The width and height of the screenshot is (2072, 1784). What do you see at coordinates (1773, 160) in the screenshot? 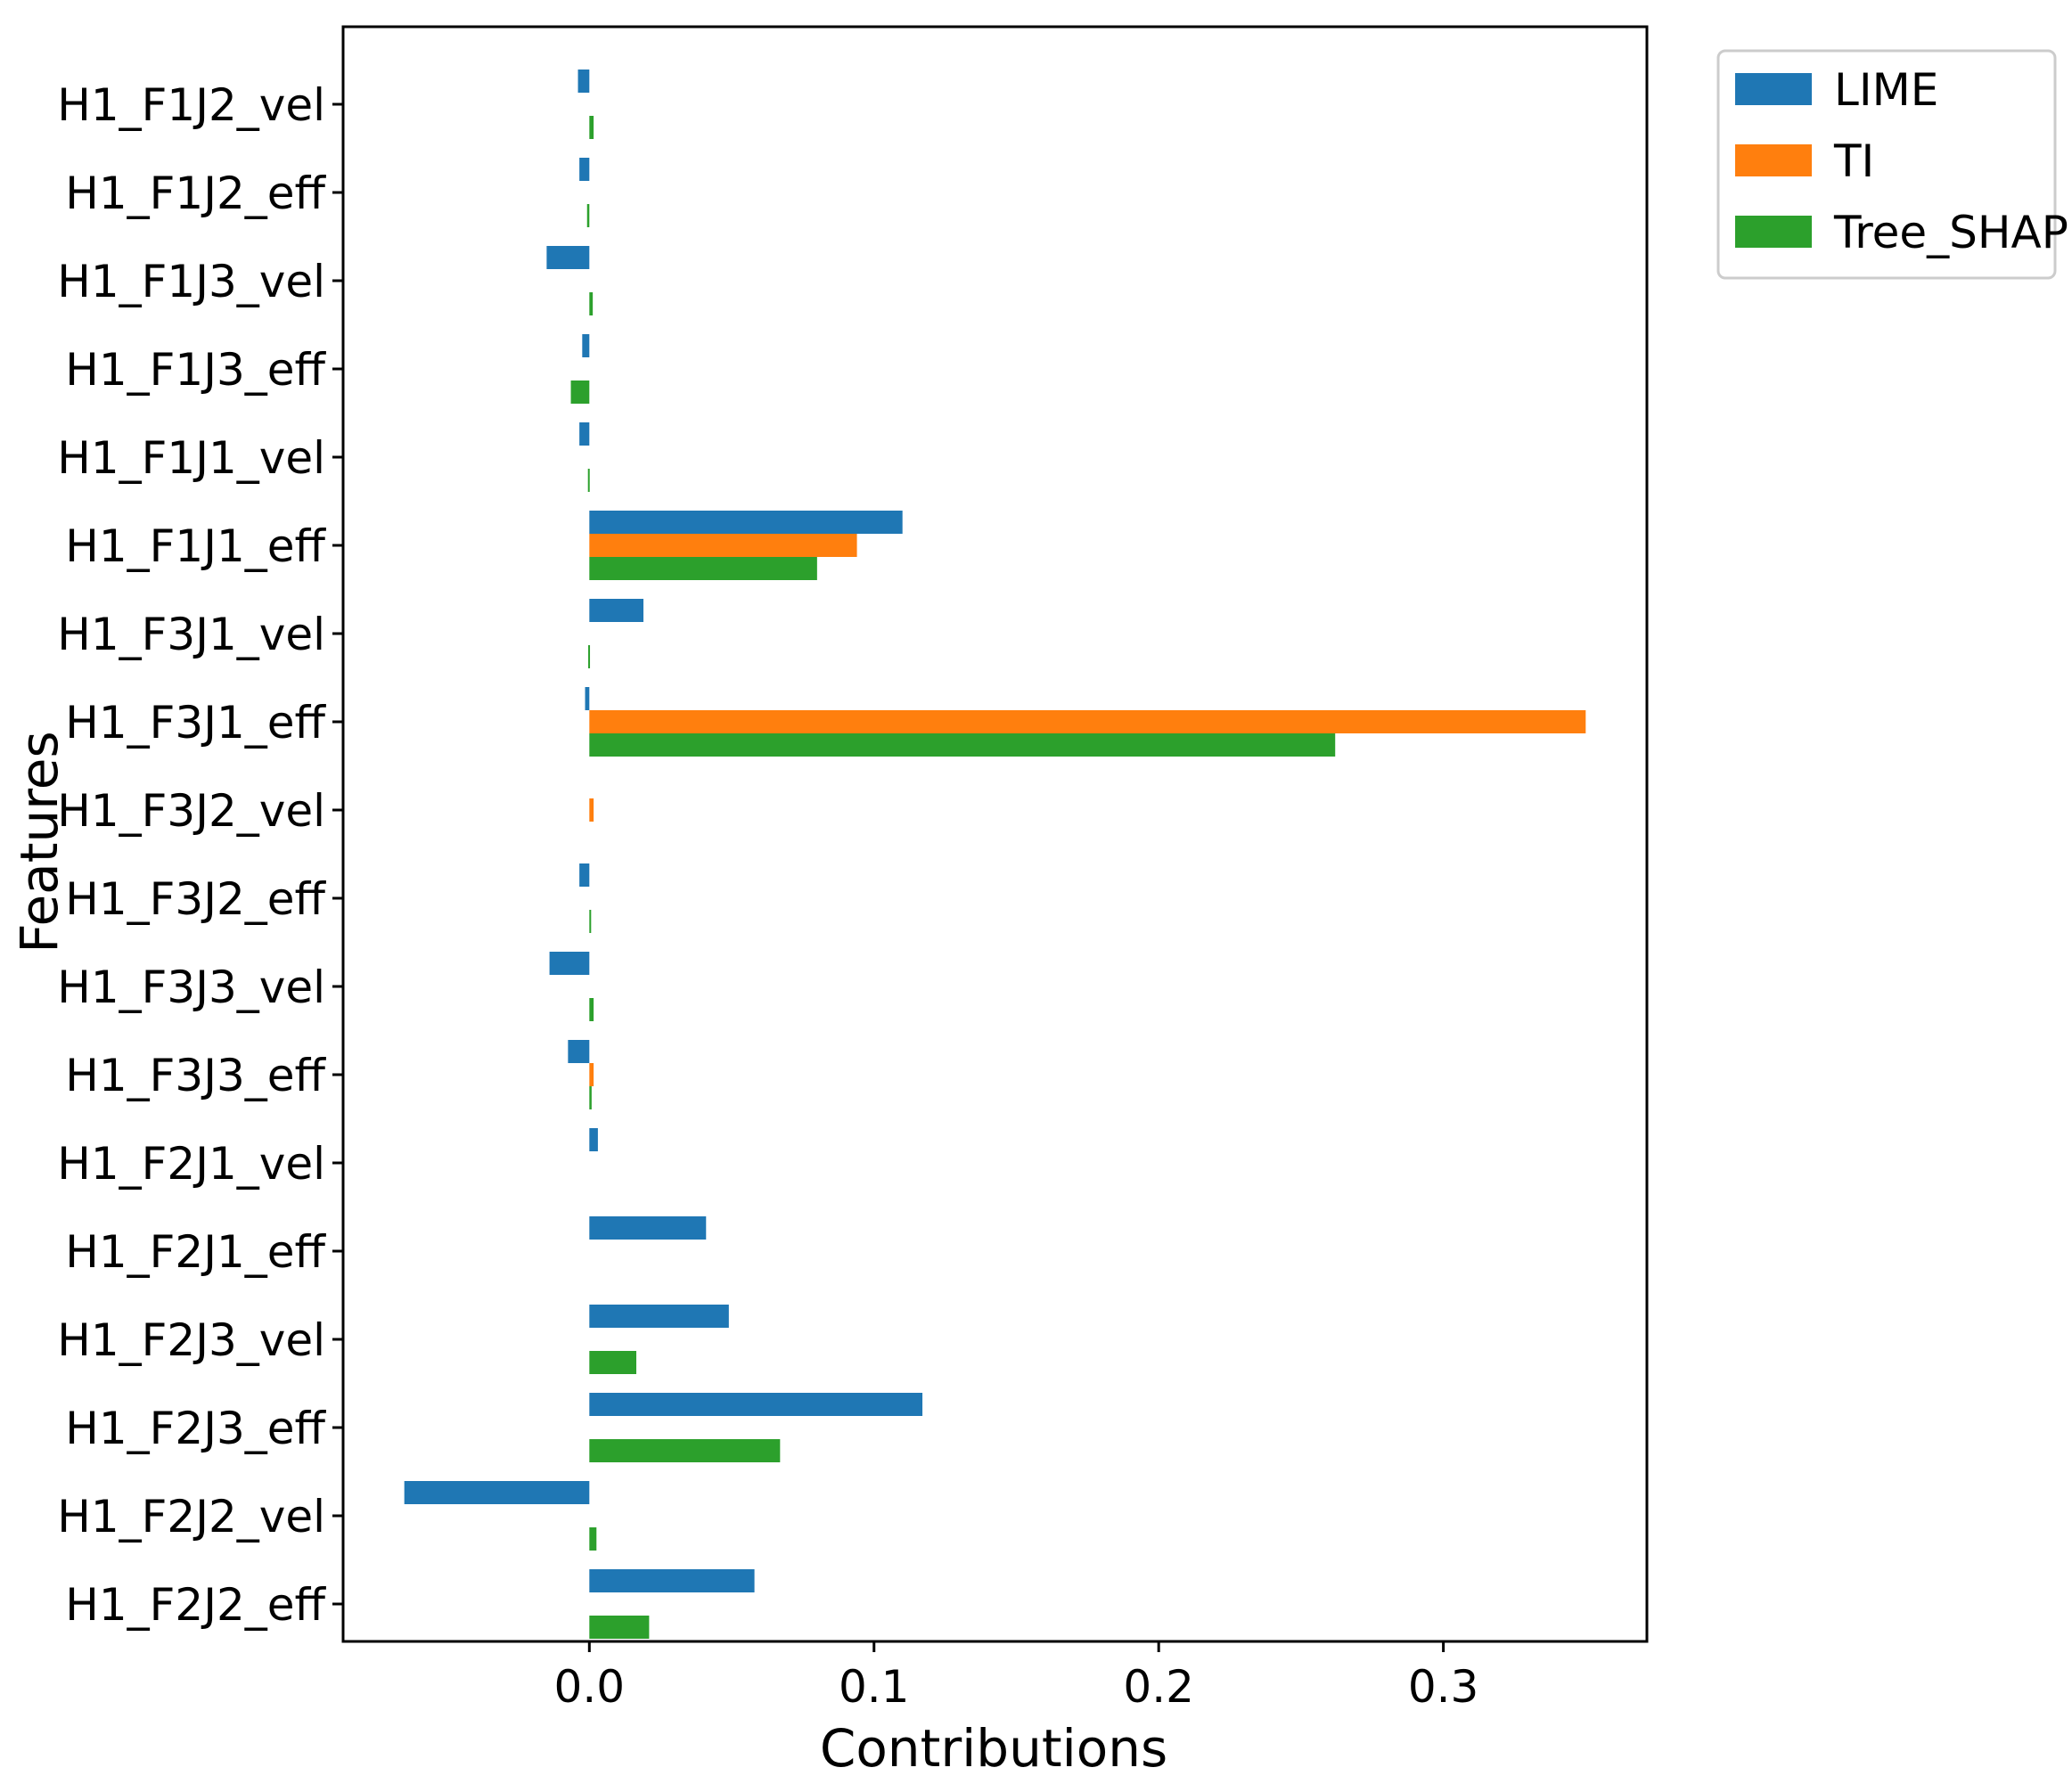
I see `legend-swatch-ti` at bounding box center [1773, 160].